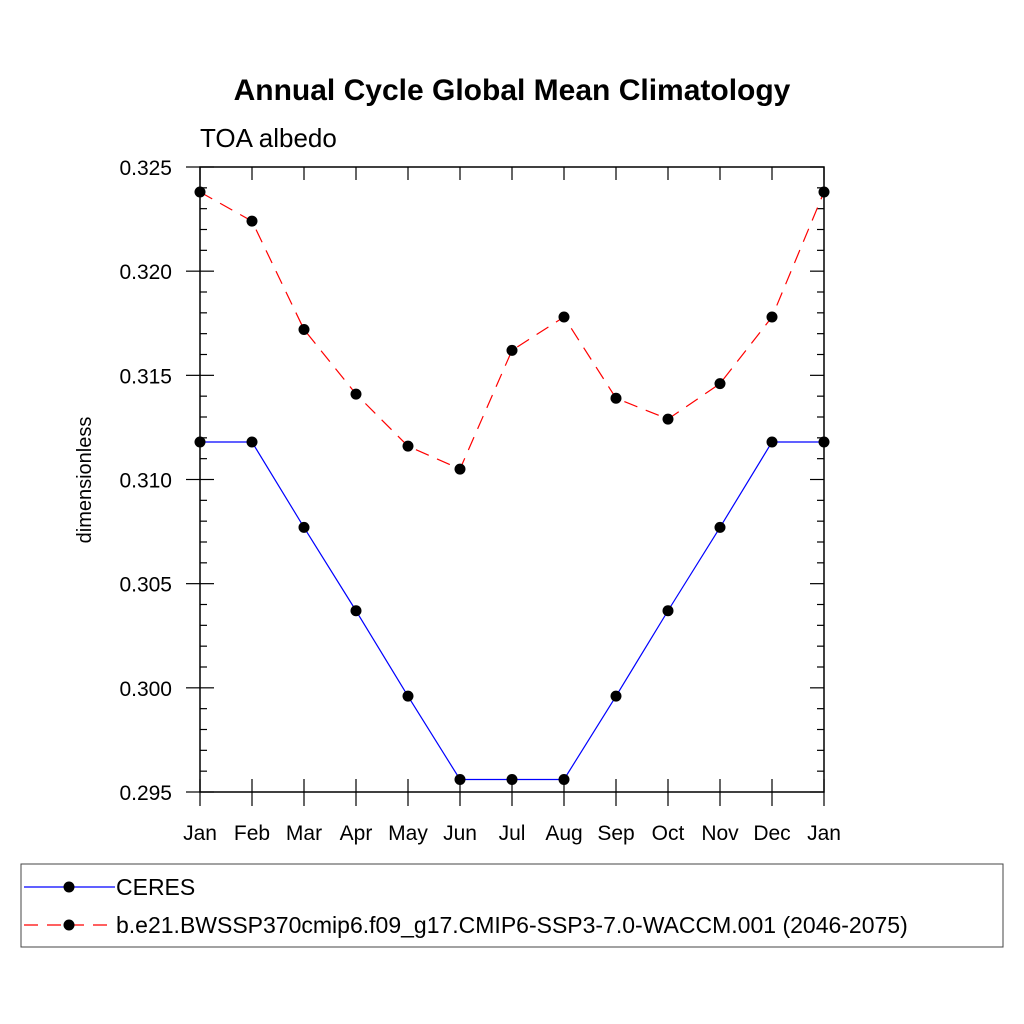 This screenshot has height=1024, width=1024. I want to click on legend-marker-ceres, so click(69, 887).